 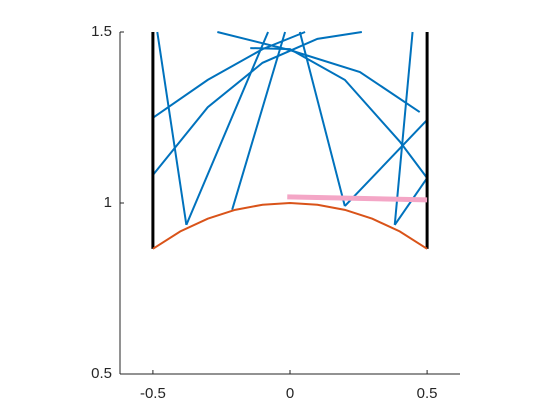 What do you see at coordinates (108, 202) in the screenshot?
I see `y-tick-label: 1` at bounding box center [108, 202].